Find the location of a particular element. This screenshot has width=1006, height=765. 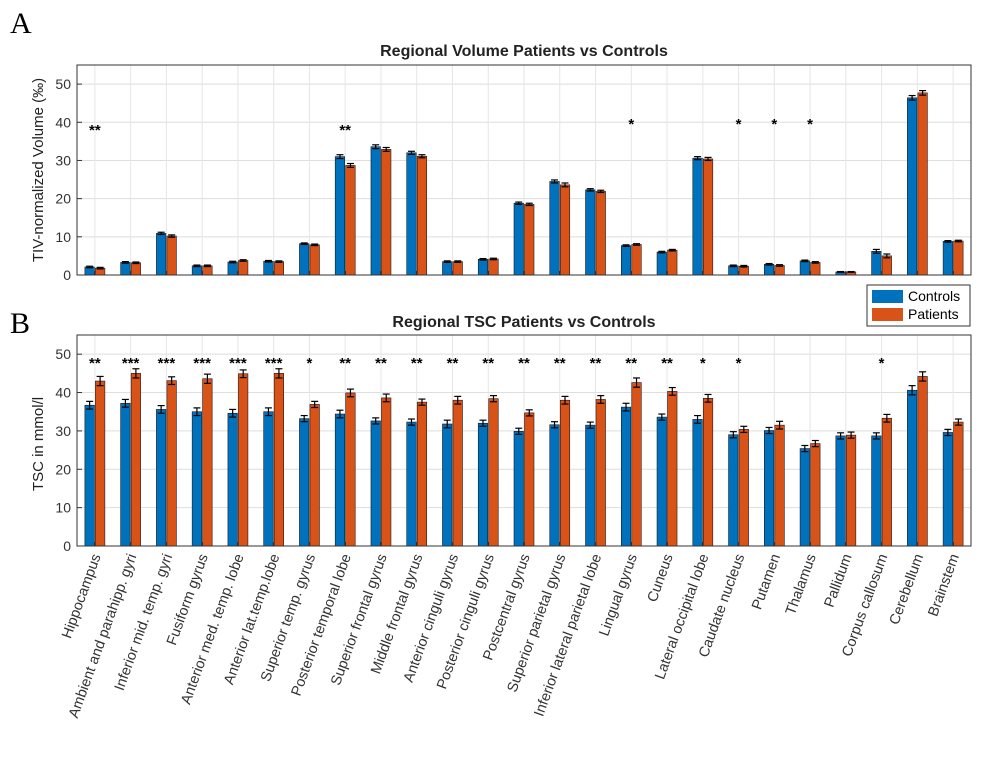

panel-a-y-tick-label: 10 is located at coordinates (63, 237).